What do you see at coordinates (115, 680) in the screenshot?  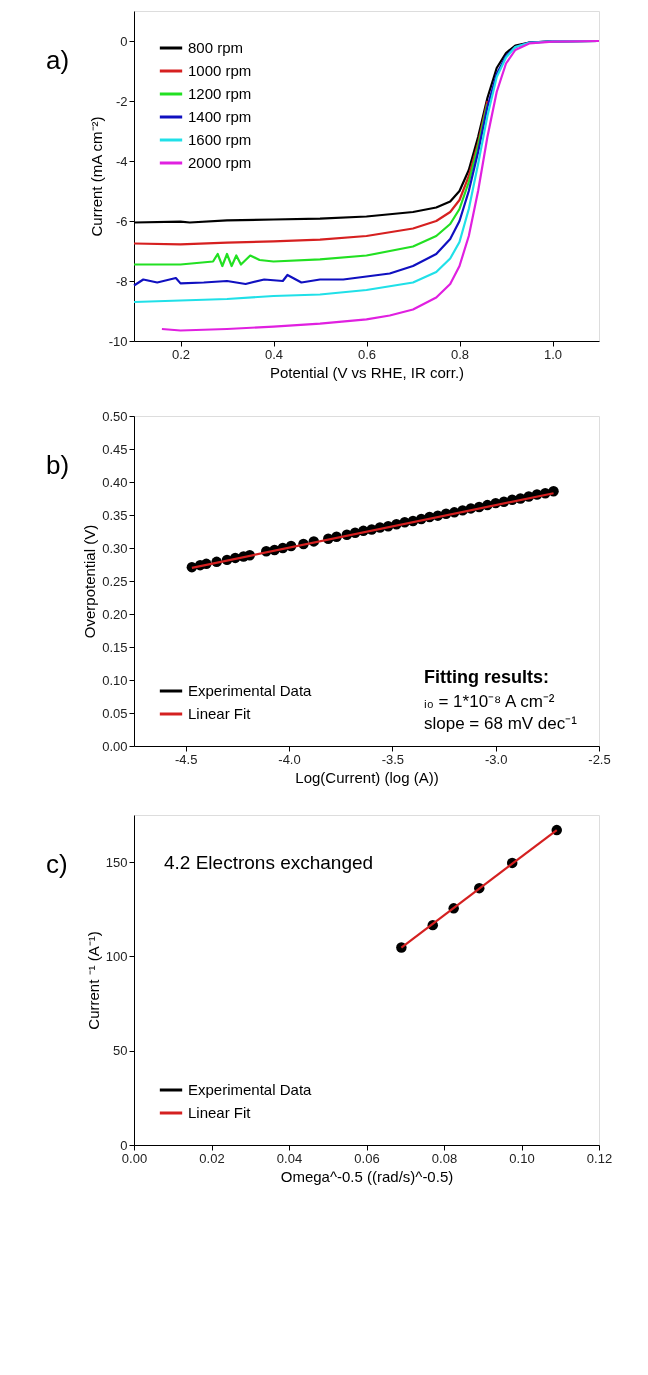 I see `y-tick-label: 0.10` at bounding box center [115, 680].